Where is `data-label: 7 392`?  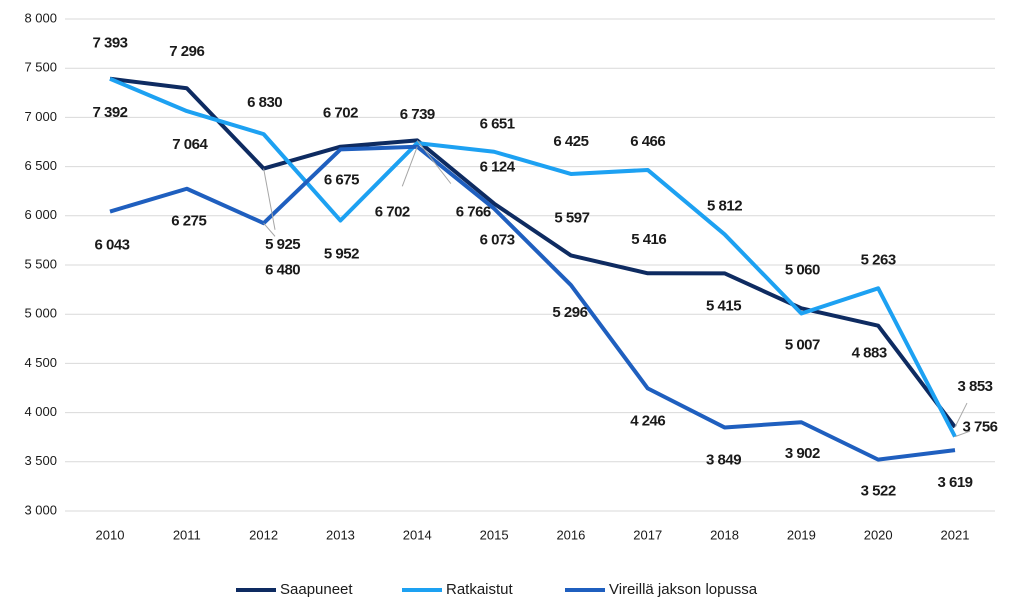
data-label: 7 392 is located at coordinates (109, 112).